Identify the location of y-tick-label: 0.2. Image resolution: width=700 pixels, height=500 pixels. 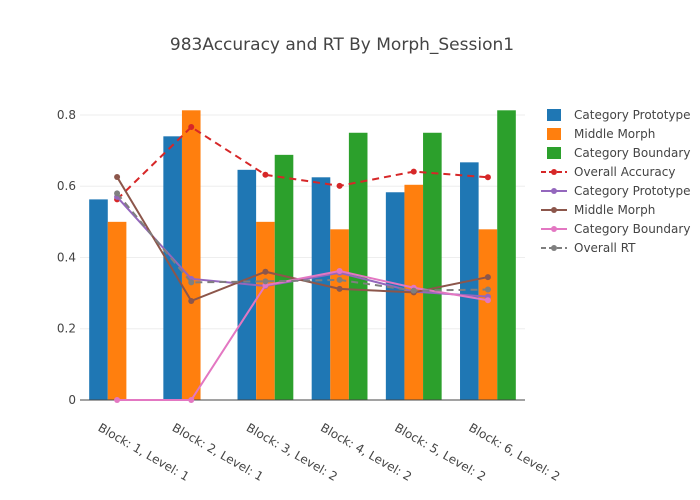
(66, 329).